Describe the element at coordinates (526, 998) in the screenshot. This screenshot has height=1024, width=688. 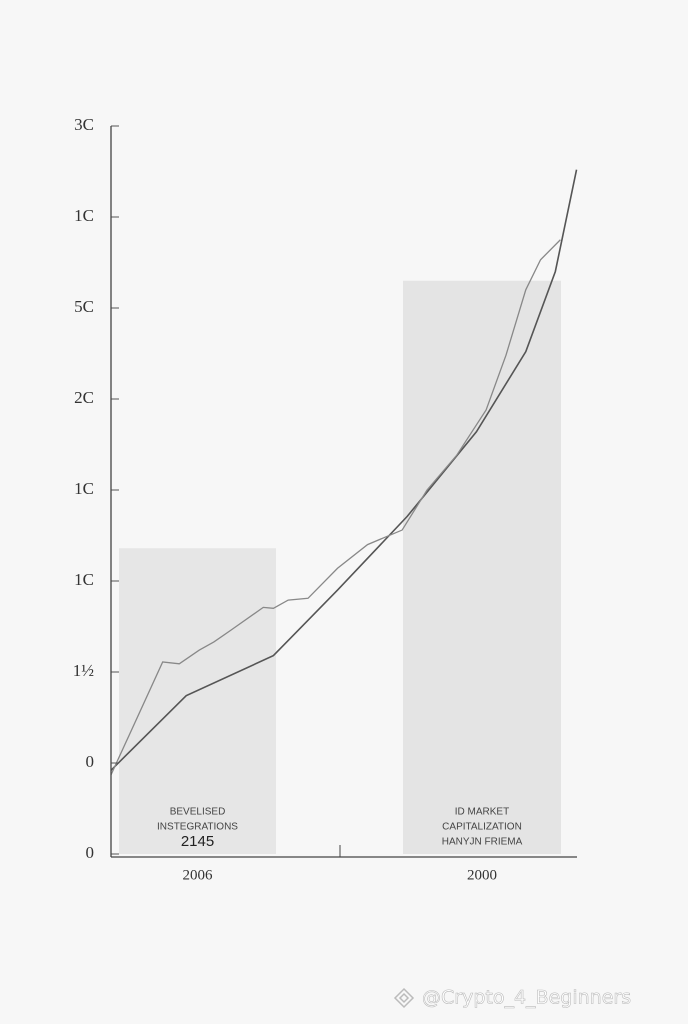
I see `watermark: @Crypto_4_Beginners` at that location.